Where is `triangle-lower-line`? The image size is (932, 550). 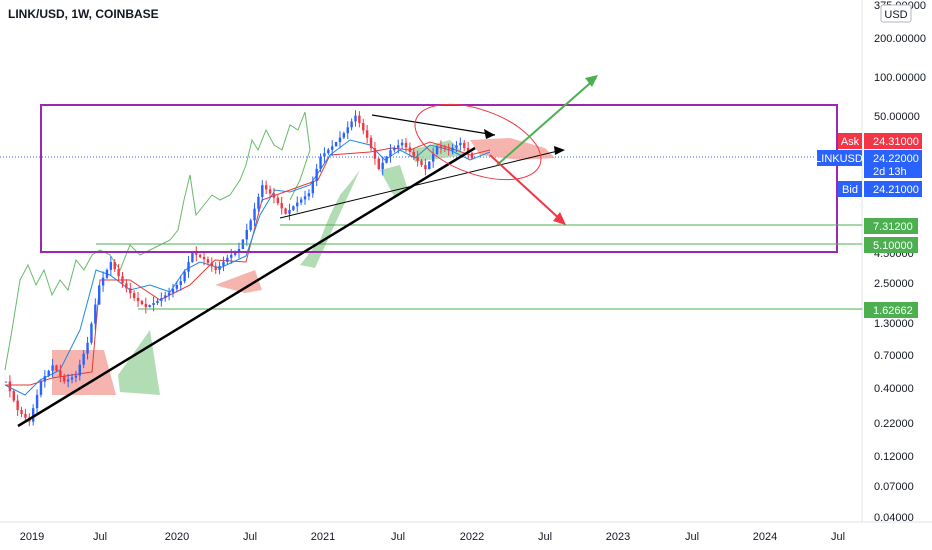
triangle-lower-line is located at coordinates (421, 184).